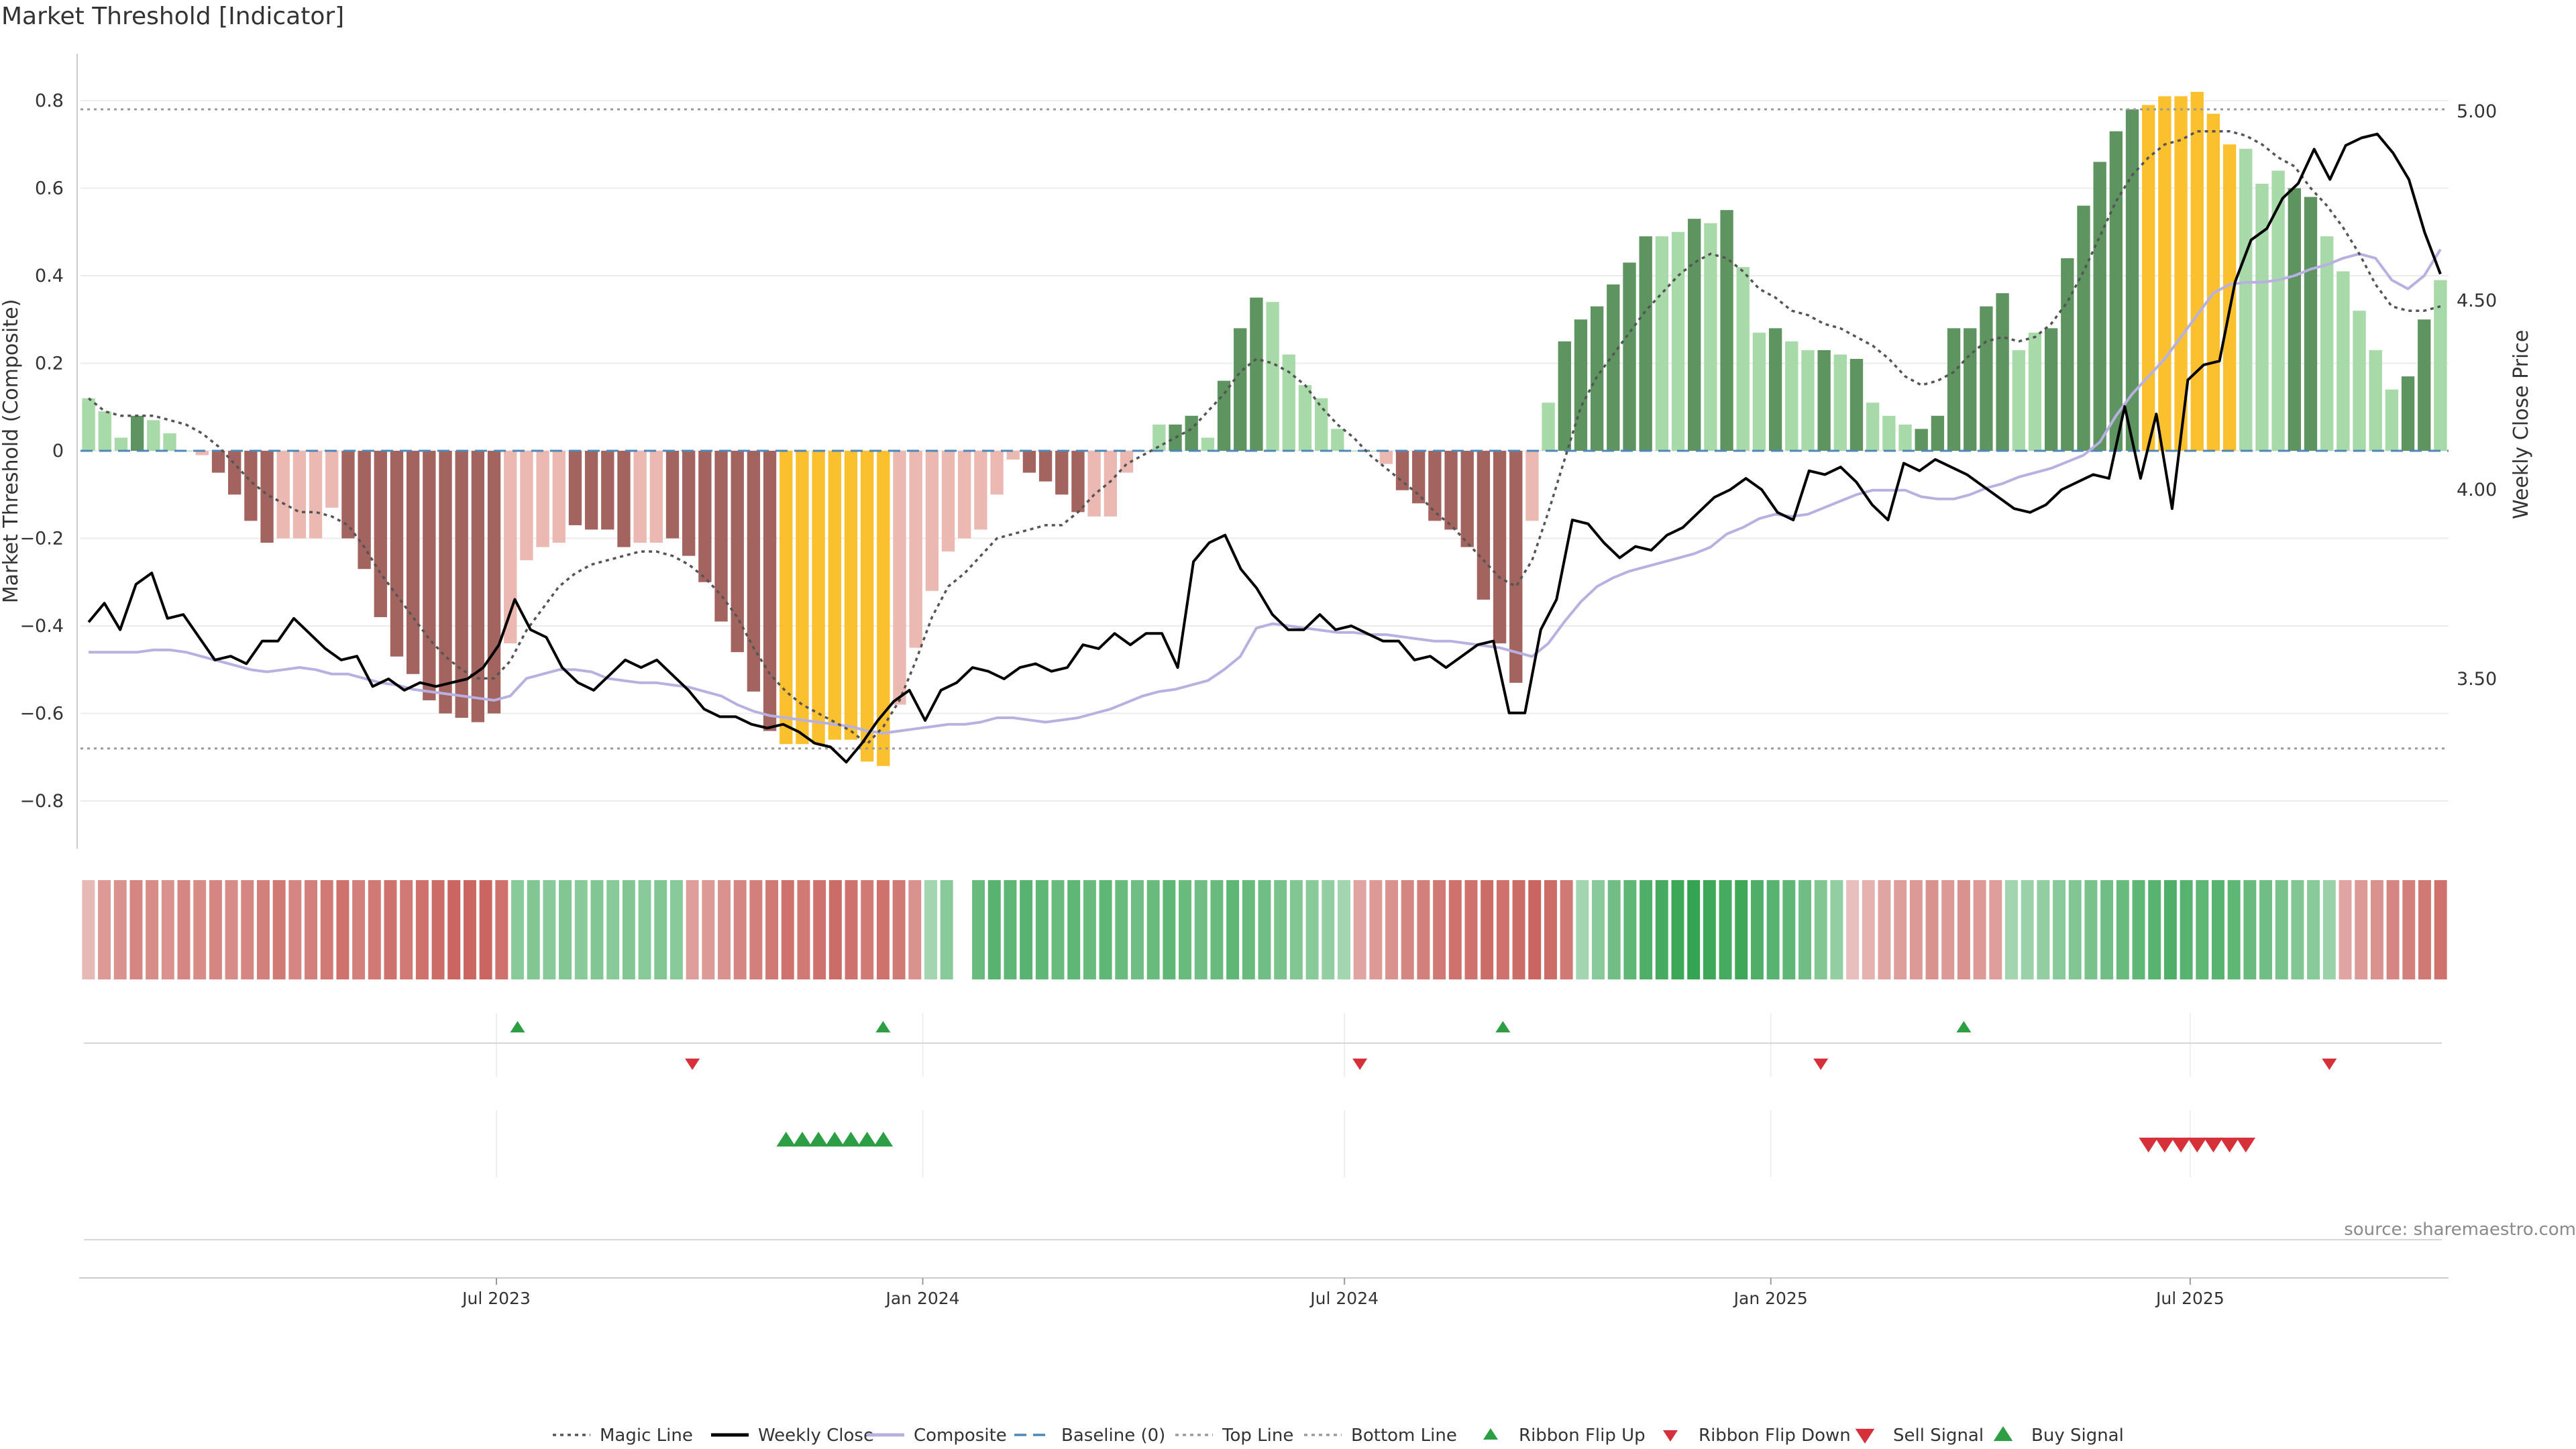 The height and width of the screenshot is (1449, 2576). What do you see at coordinates (496, 1298) in the screenshot?
I see `x-tick-label: Jul 2023` at bounding box center [496, 1298].